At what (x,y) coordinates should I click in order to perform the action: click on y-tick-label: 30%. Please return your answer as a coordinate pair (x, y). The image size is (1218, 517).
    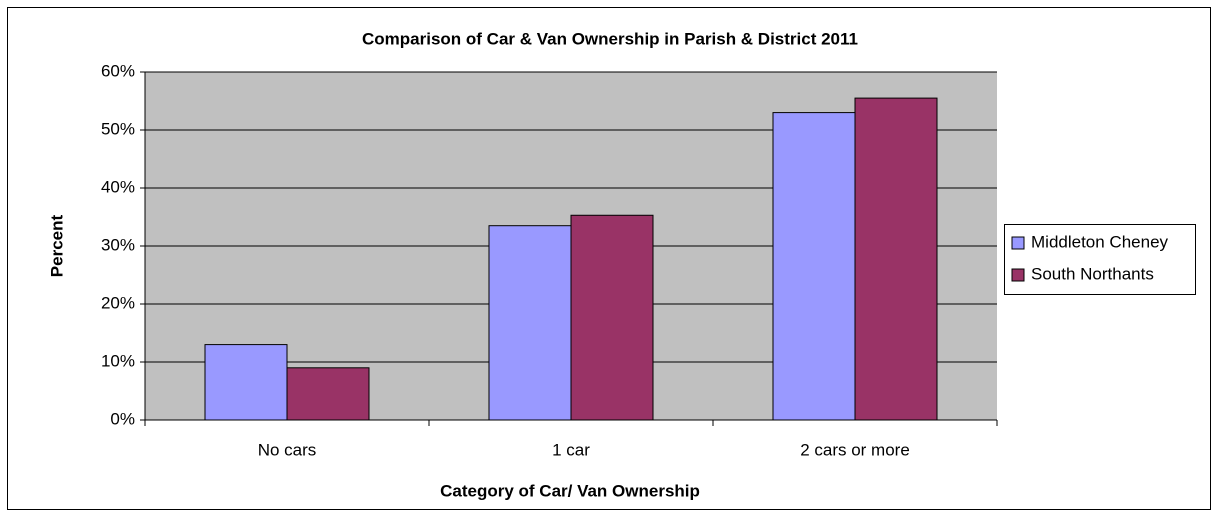
    Looking at the image, I should click on (118, 244).